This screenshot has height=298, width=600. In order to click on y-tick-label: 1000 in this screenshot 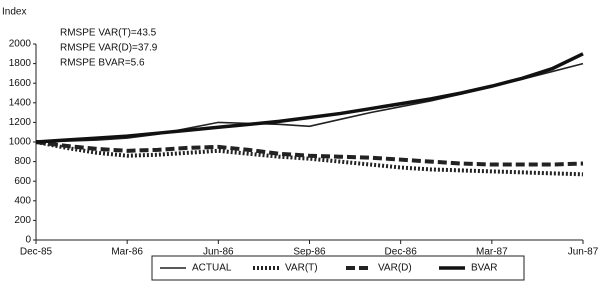, I will do `click(20, 142)`.